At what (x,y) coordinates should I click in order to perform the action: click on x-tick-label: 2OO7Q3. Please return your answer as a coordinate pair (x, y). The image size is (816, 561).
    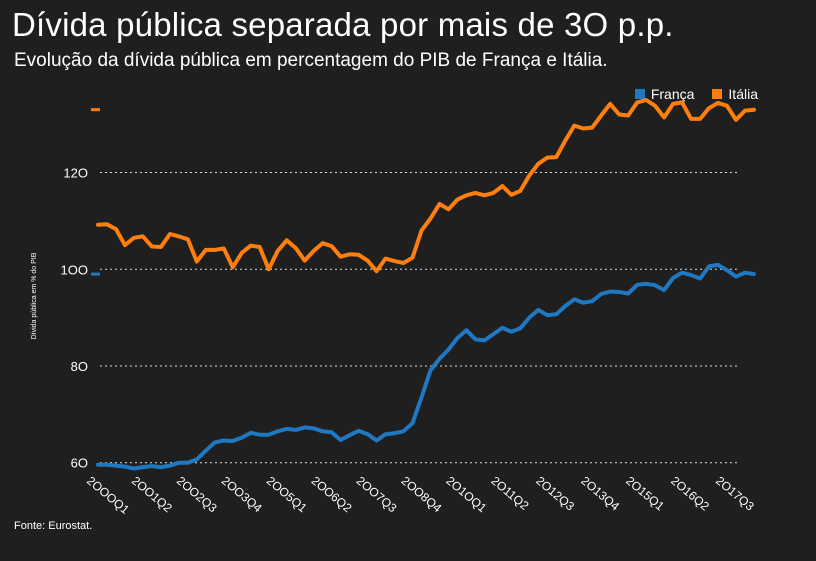
    Looking at the image, I should click on (377, 495).